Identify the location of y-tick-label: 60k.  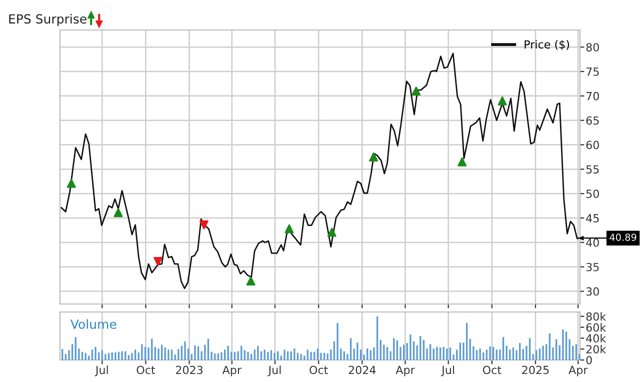
(596, 327).